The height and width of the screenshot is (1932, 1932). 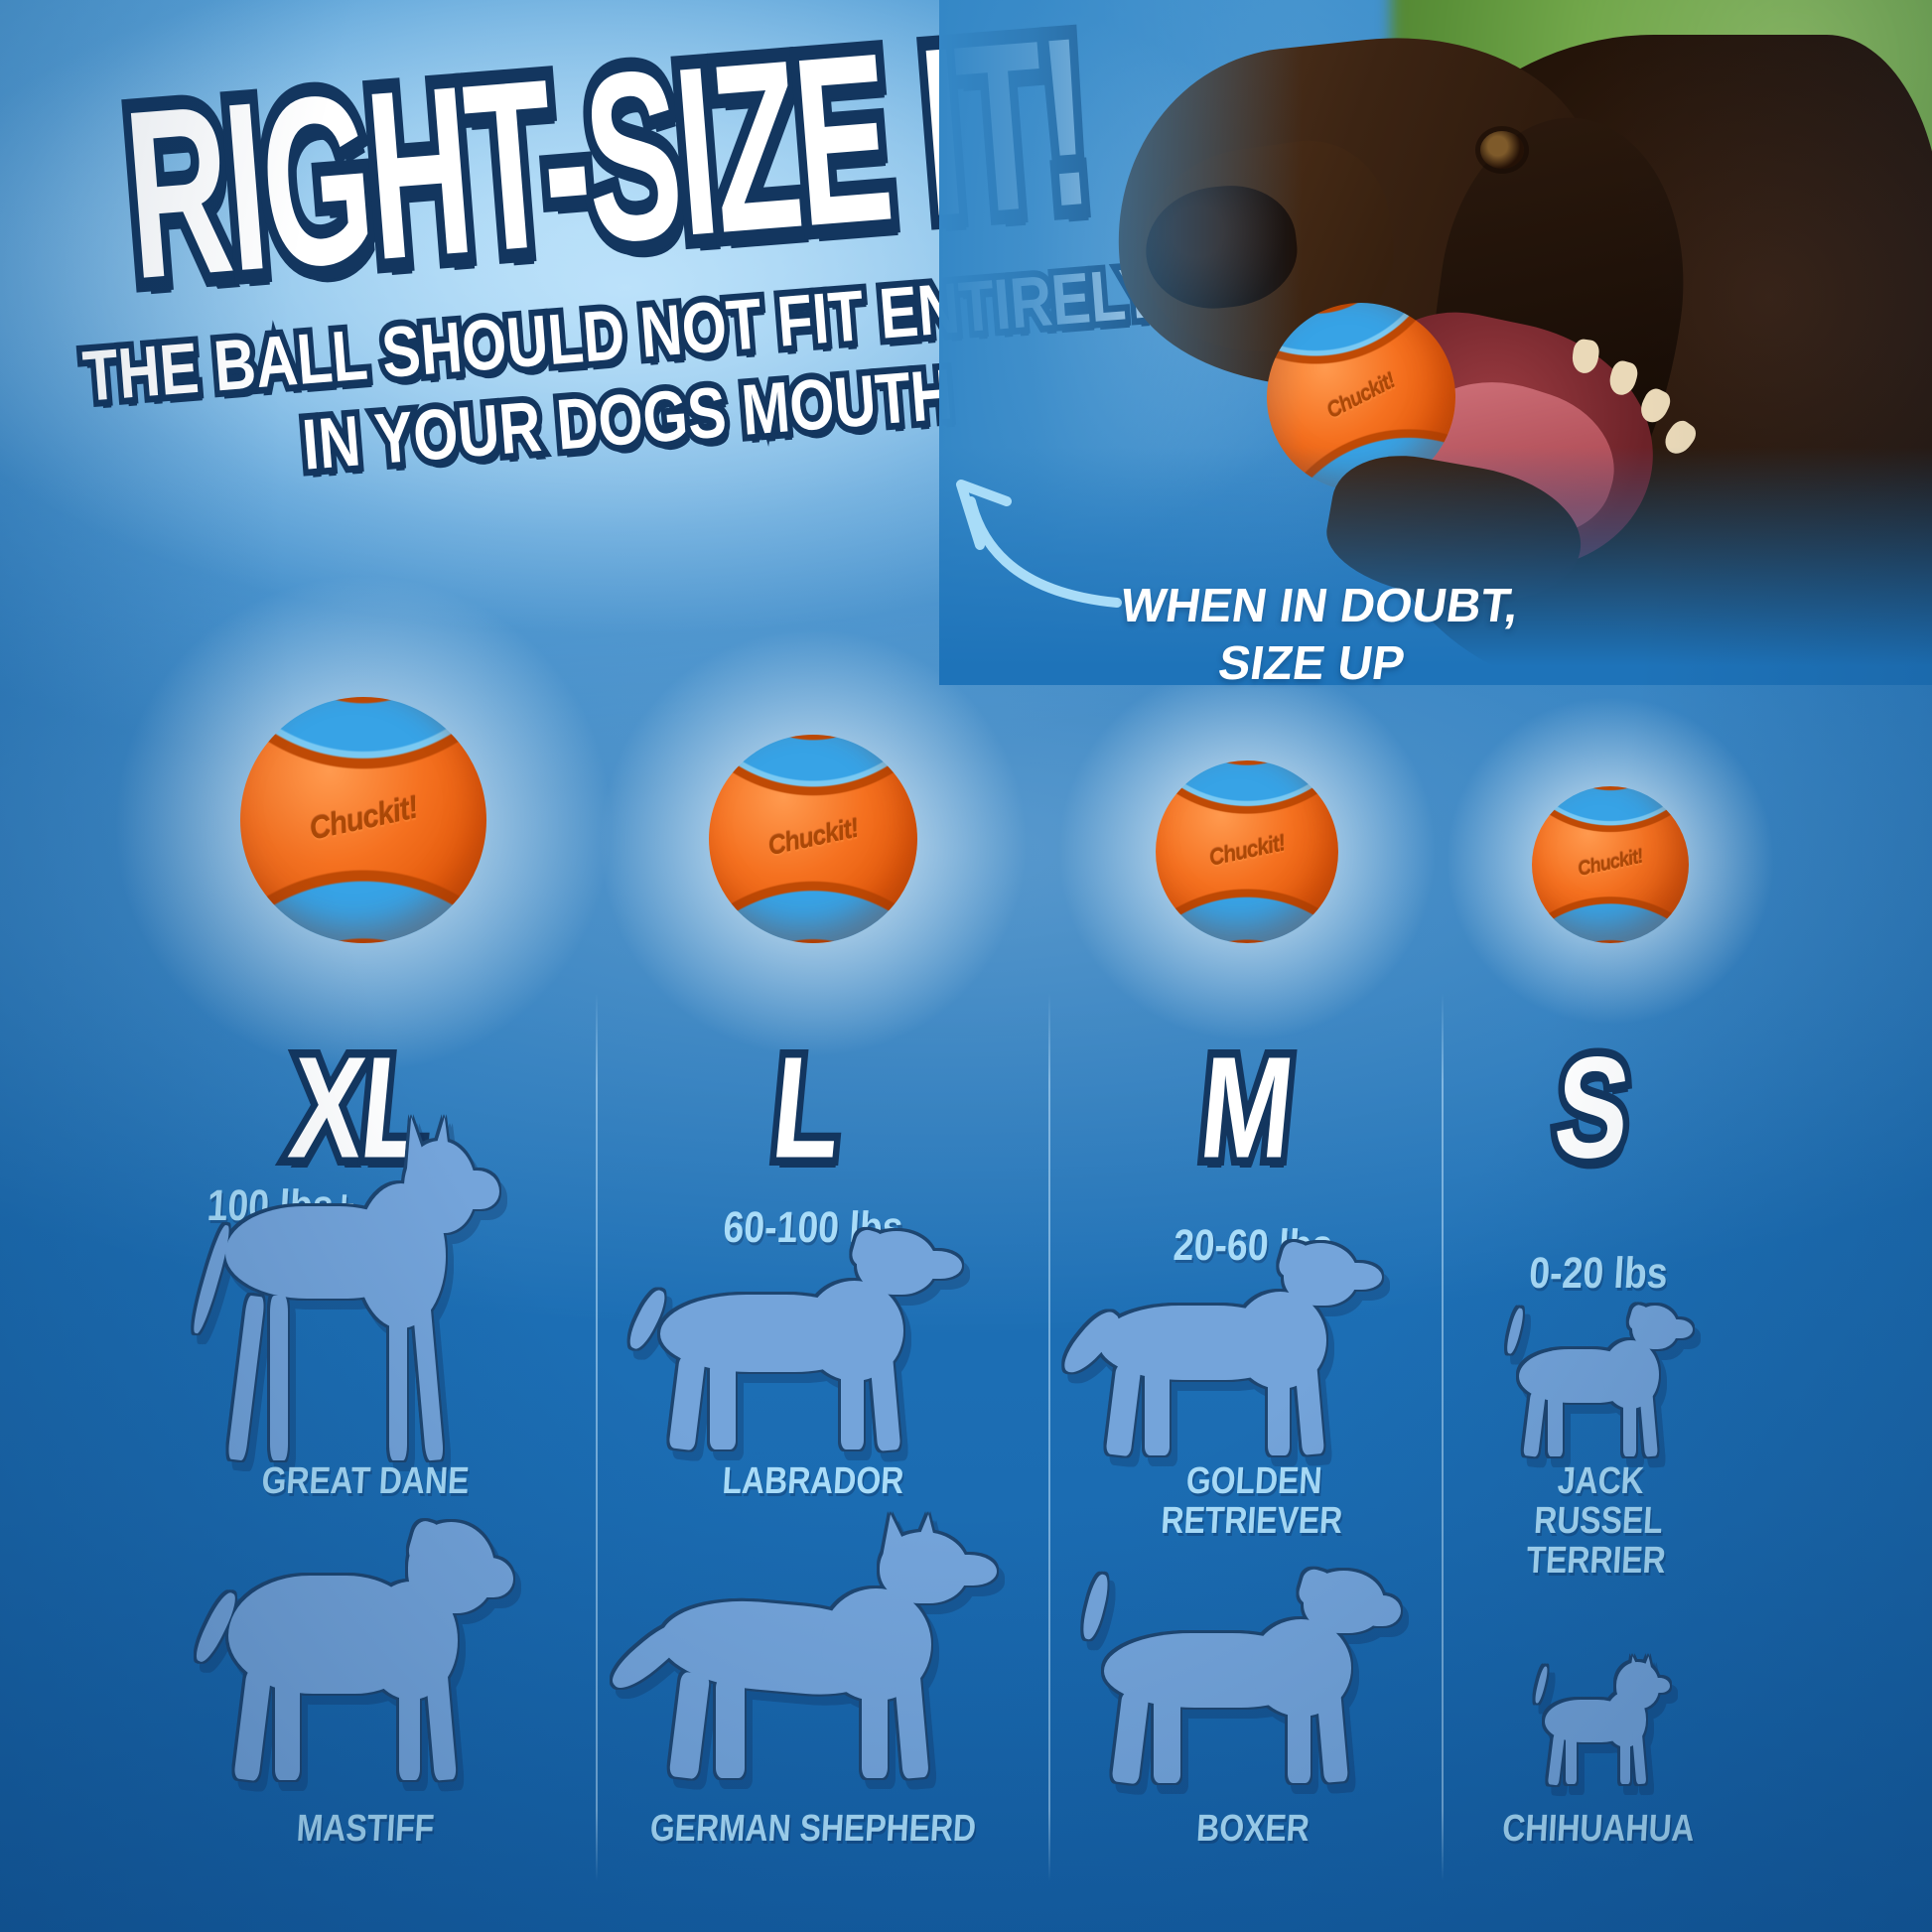 I want to click on dog-silhouette-chihuahua, so click(x=1602, y=1725).